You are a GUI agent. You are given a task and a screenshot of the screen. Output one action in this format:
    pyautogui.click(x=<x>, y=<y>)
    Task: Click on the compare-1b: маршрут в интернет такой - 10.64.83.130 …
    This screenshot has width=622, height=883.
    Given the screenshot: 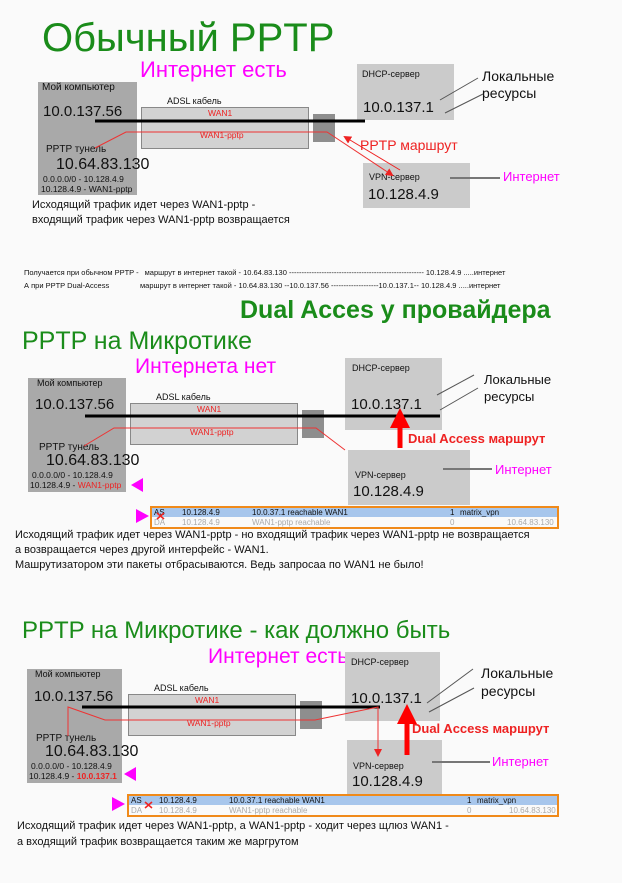 What is the action you would take?
    pyautogui.click(x=325, y=272)
    